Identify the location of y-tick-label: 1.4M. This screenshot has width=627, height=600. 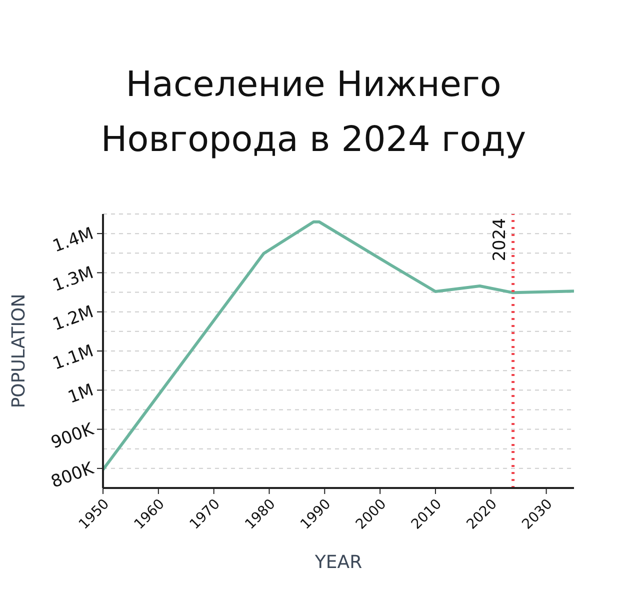
(73, 240).